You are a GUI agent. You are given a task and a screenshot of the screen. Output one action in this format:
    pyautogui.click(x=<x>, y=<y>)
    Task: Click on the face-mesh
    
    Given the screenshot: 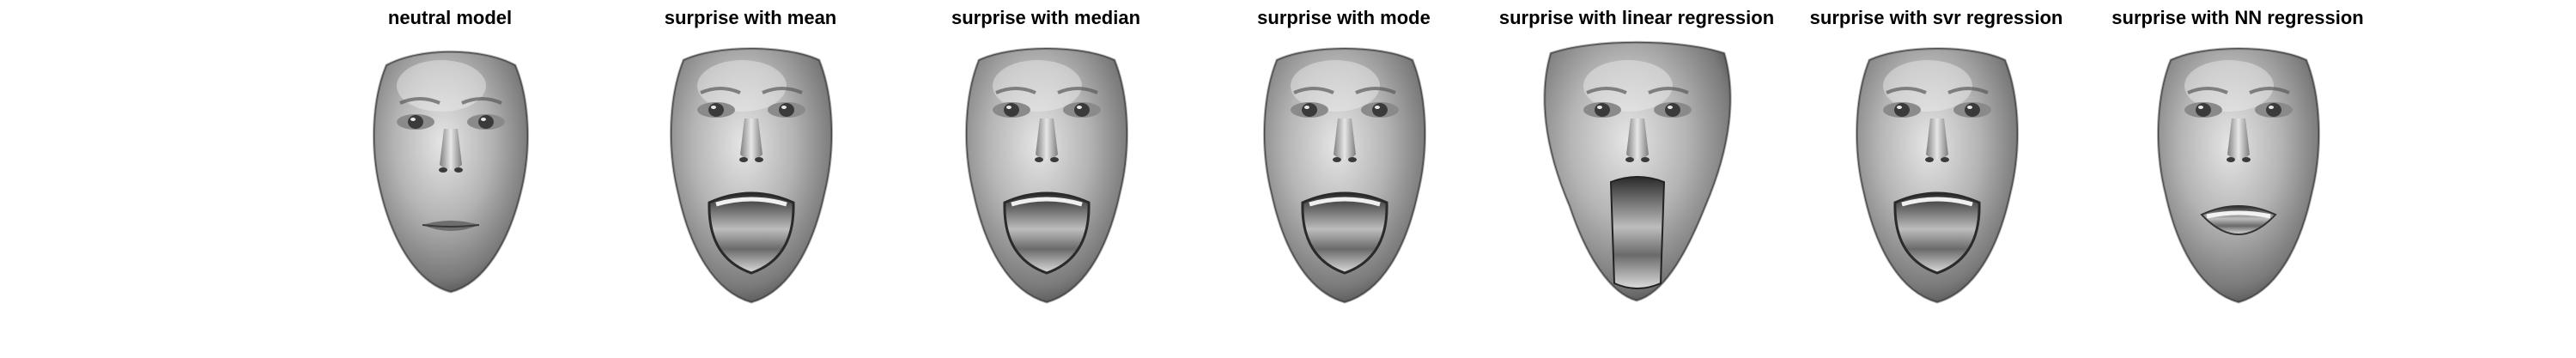 What is the action you would take?
    pyautogui.click(x=451, y=172)
    